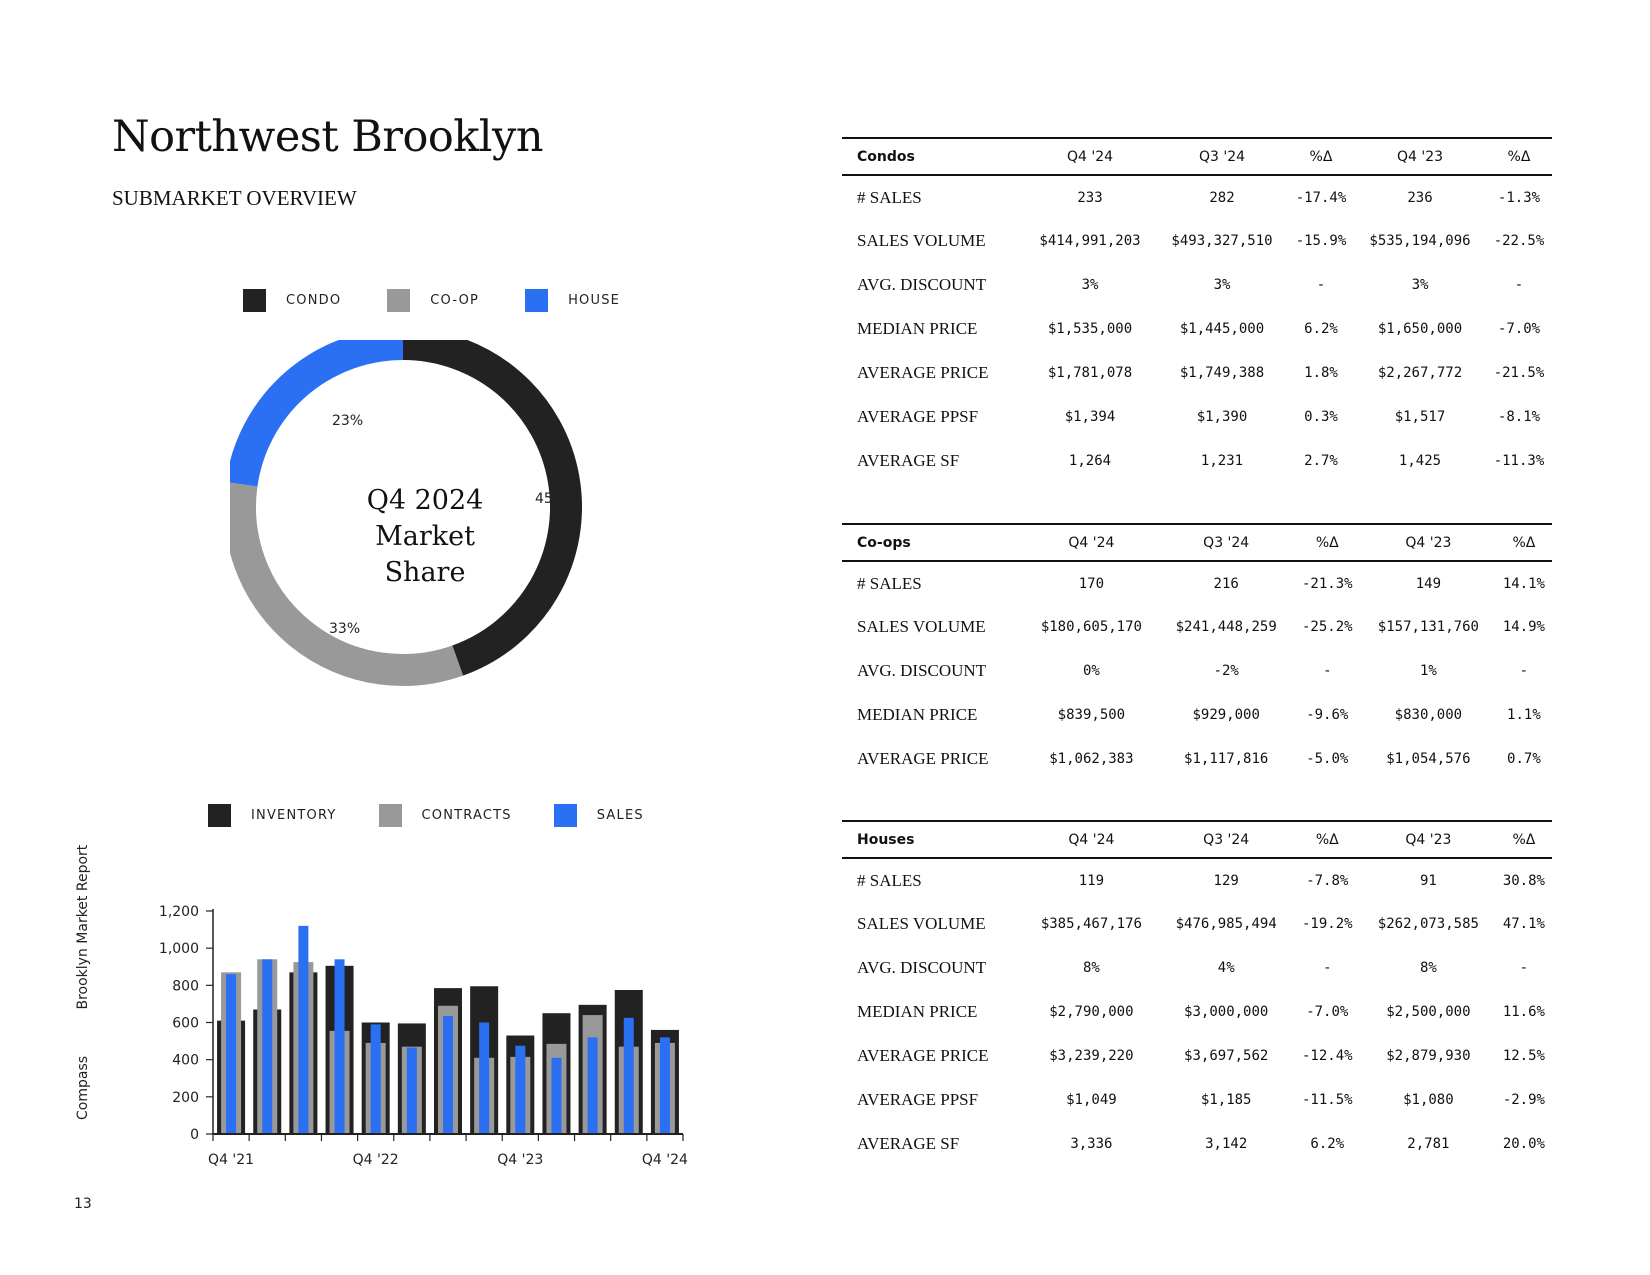 The height and width of the screenshot is (1275, 1650). I want to click on donut-slice-house, so click(317, 413).